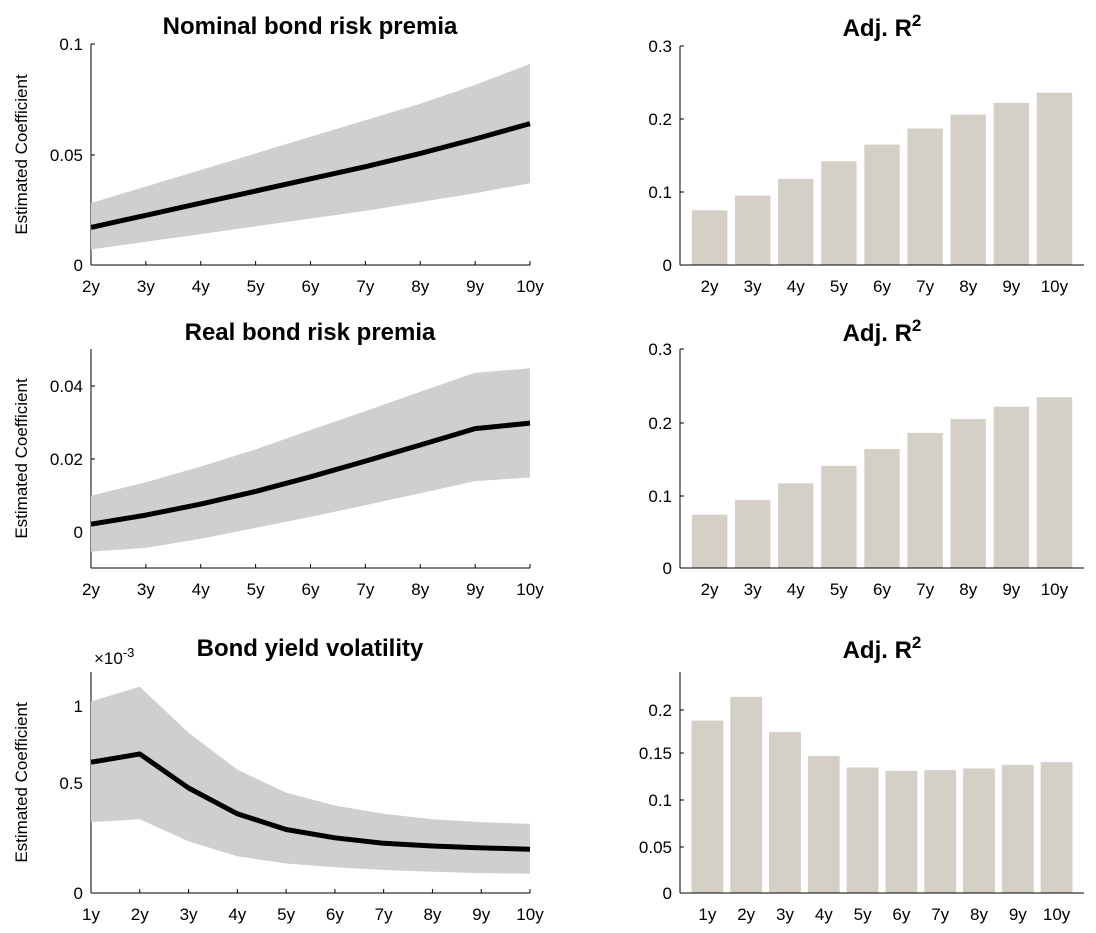 This screenshot has width=1096, height=933. I want to click on y-tick-label: 0.02, so click(66, 459).